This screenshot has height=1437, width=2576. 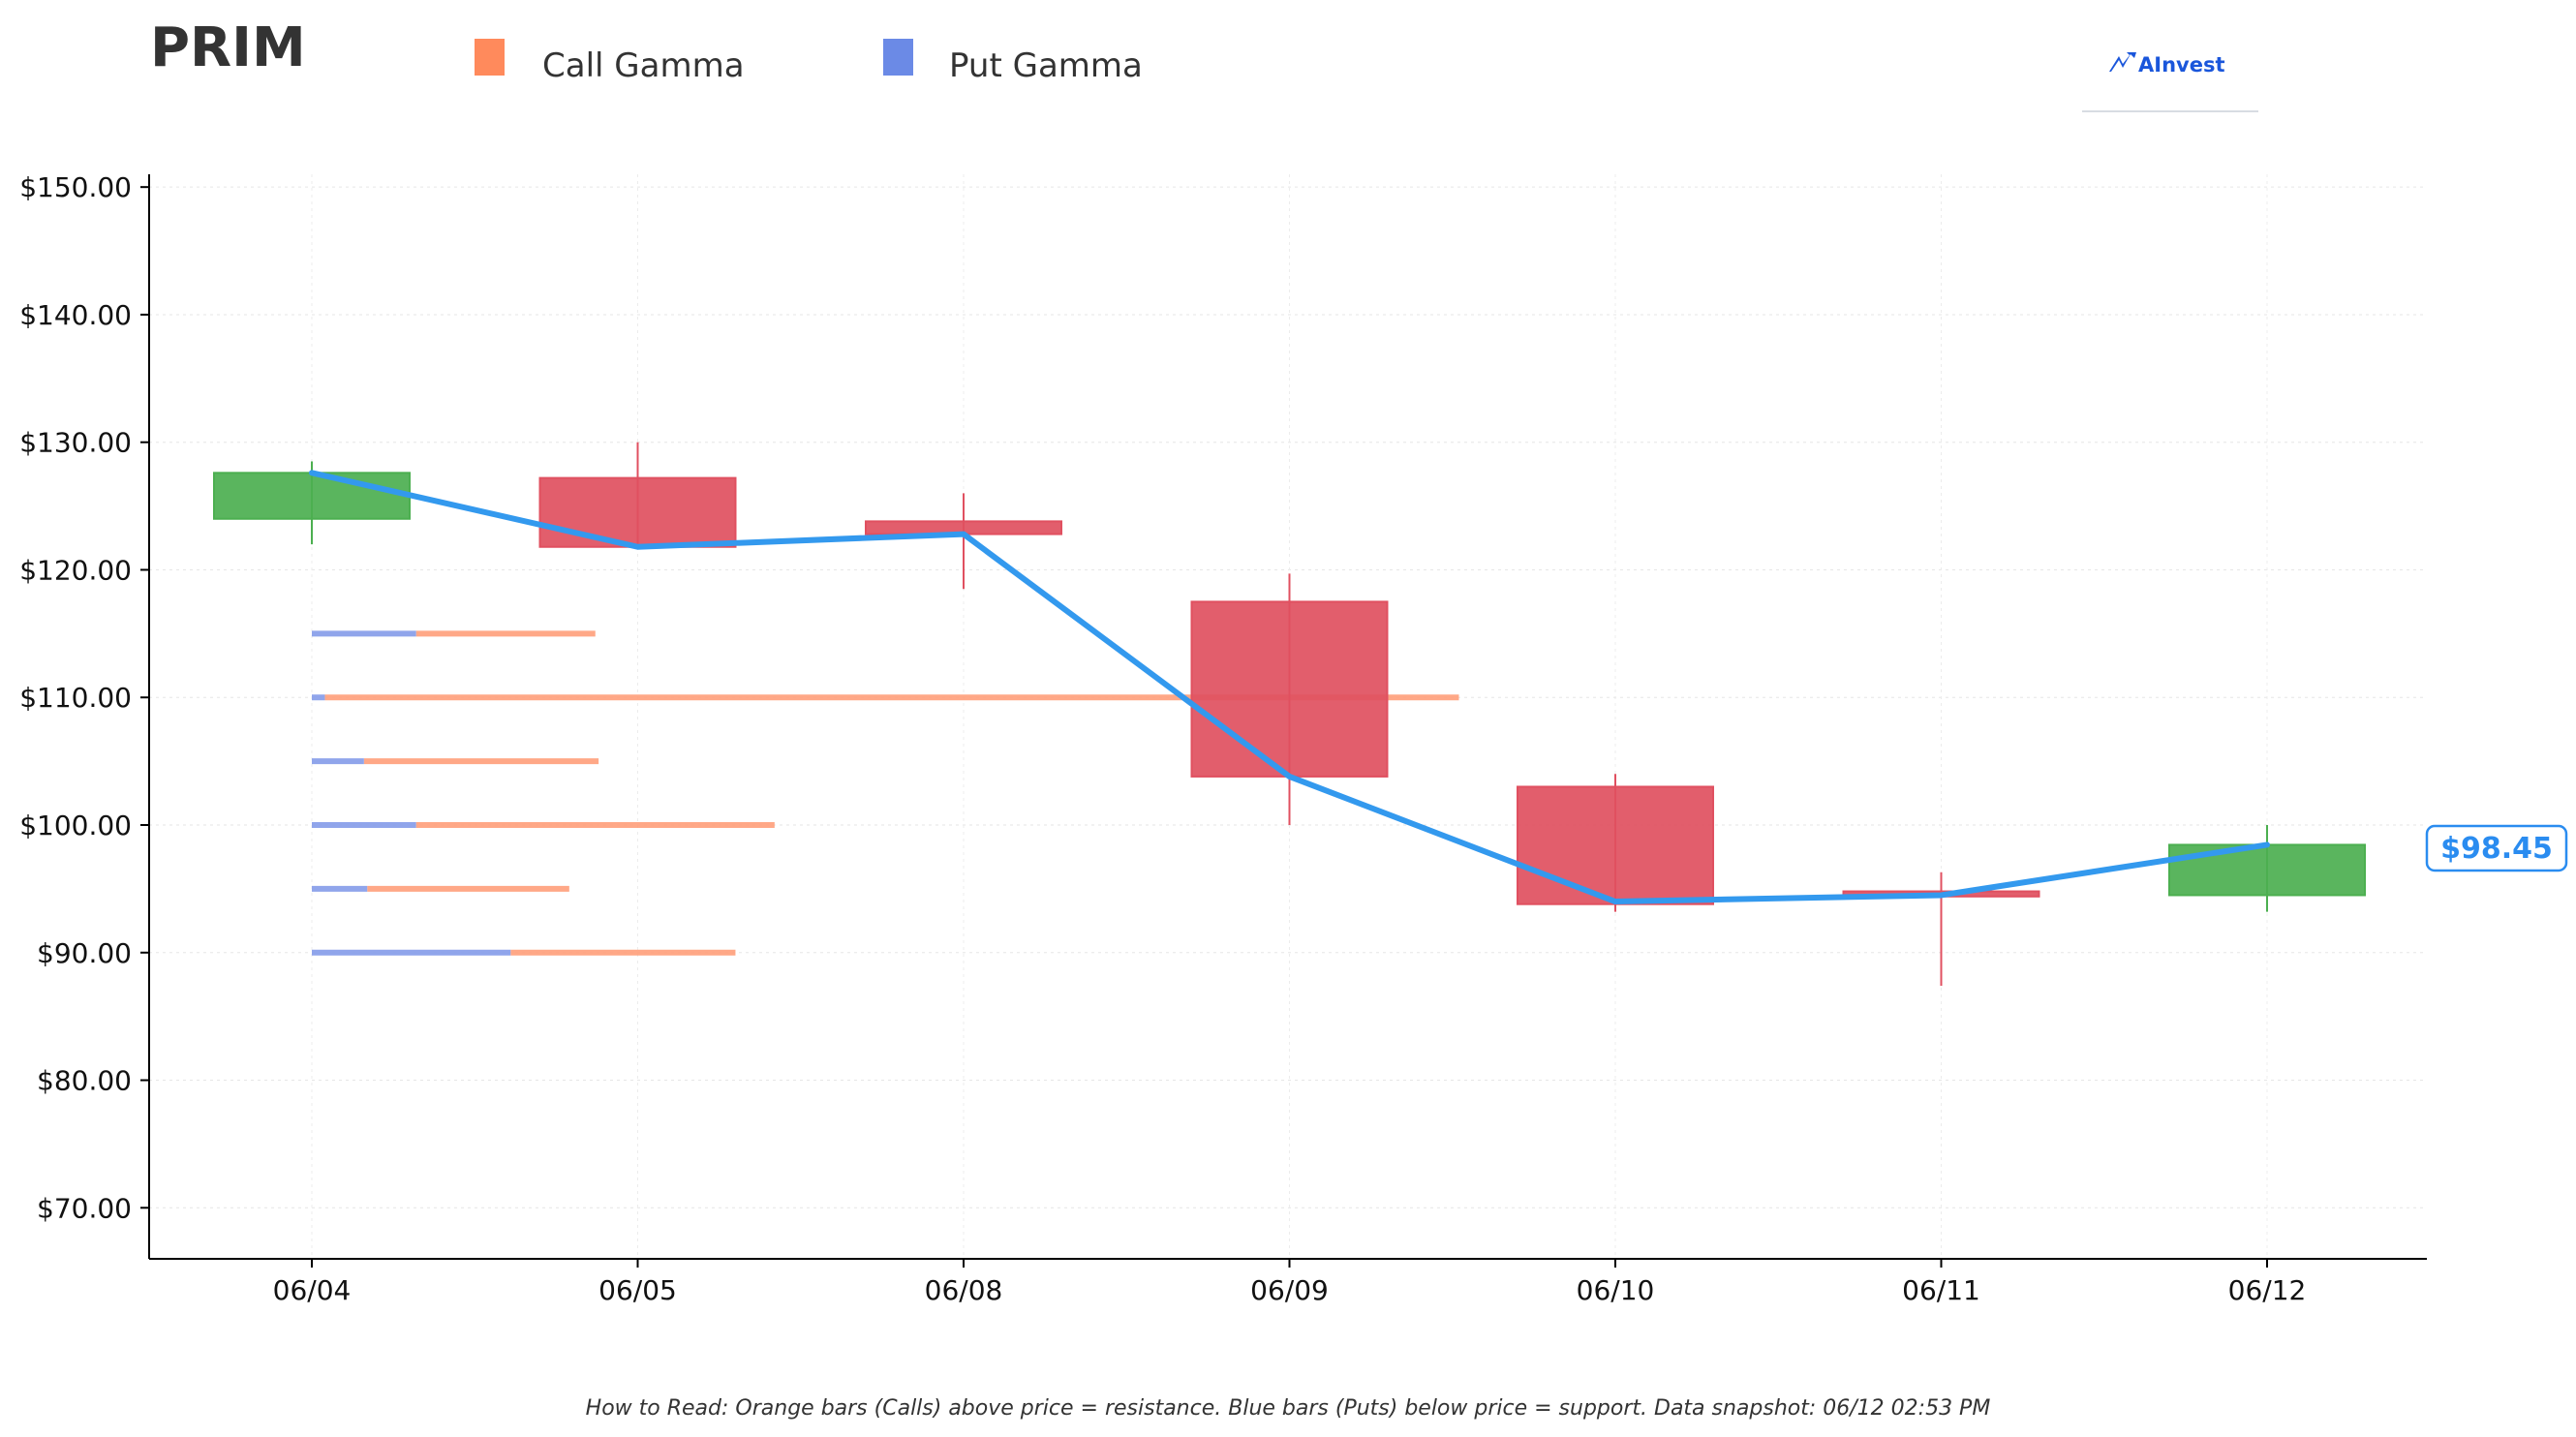 I want to click on last-price-tag-text: $98.45, so click(x=2496, y=849).